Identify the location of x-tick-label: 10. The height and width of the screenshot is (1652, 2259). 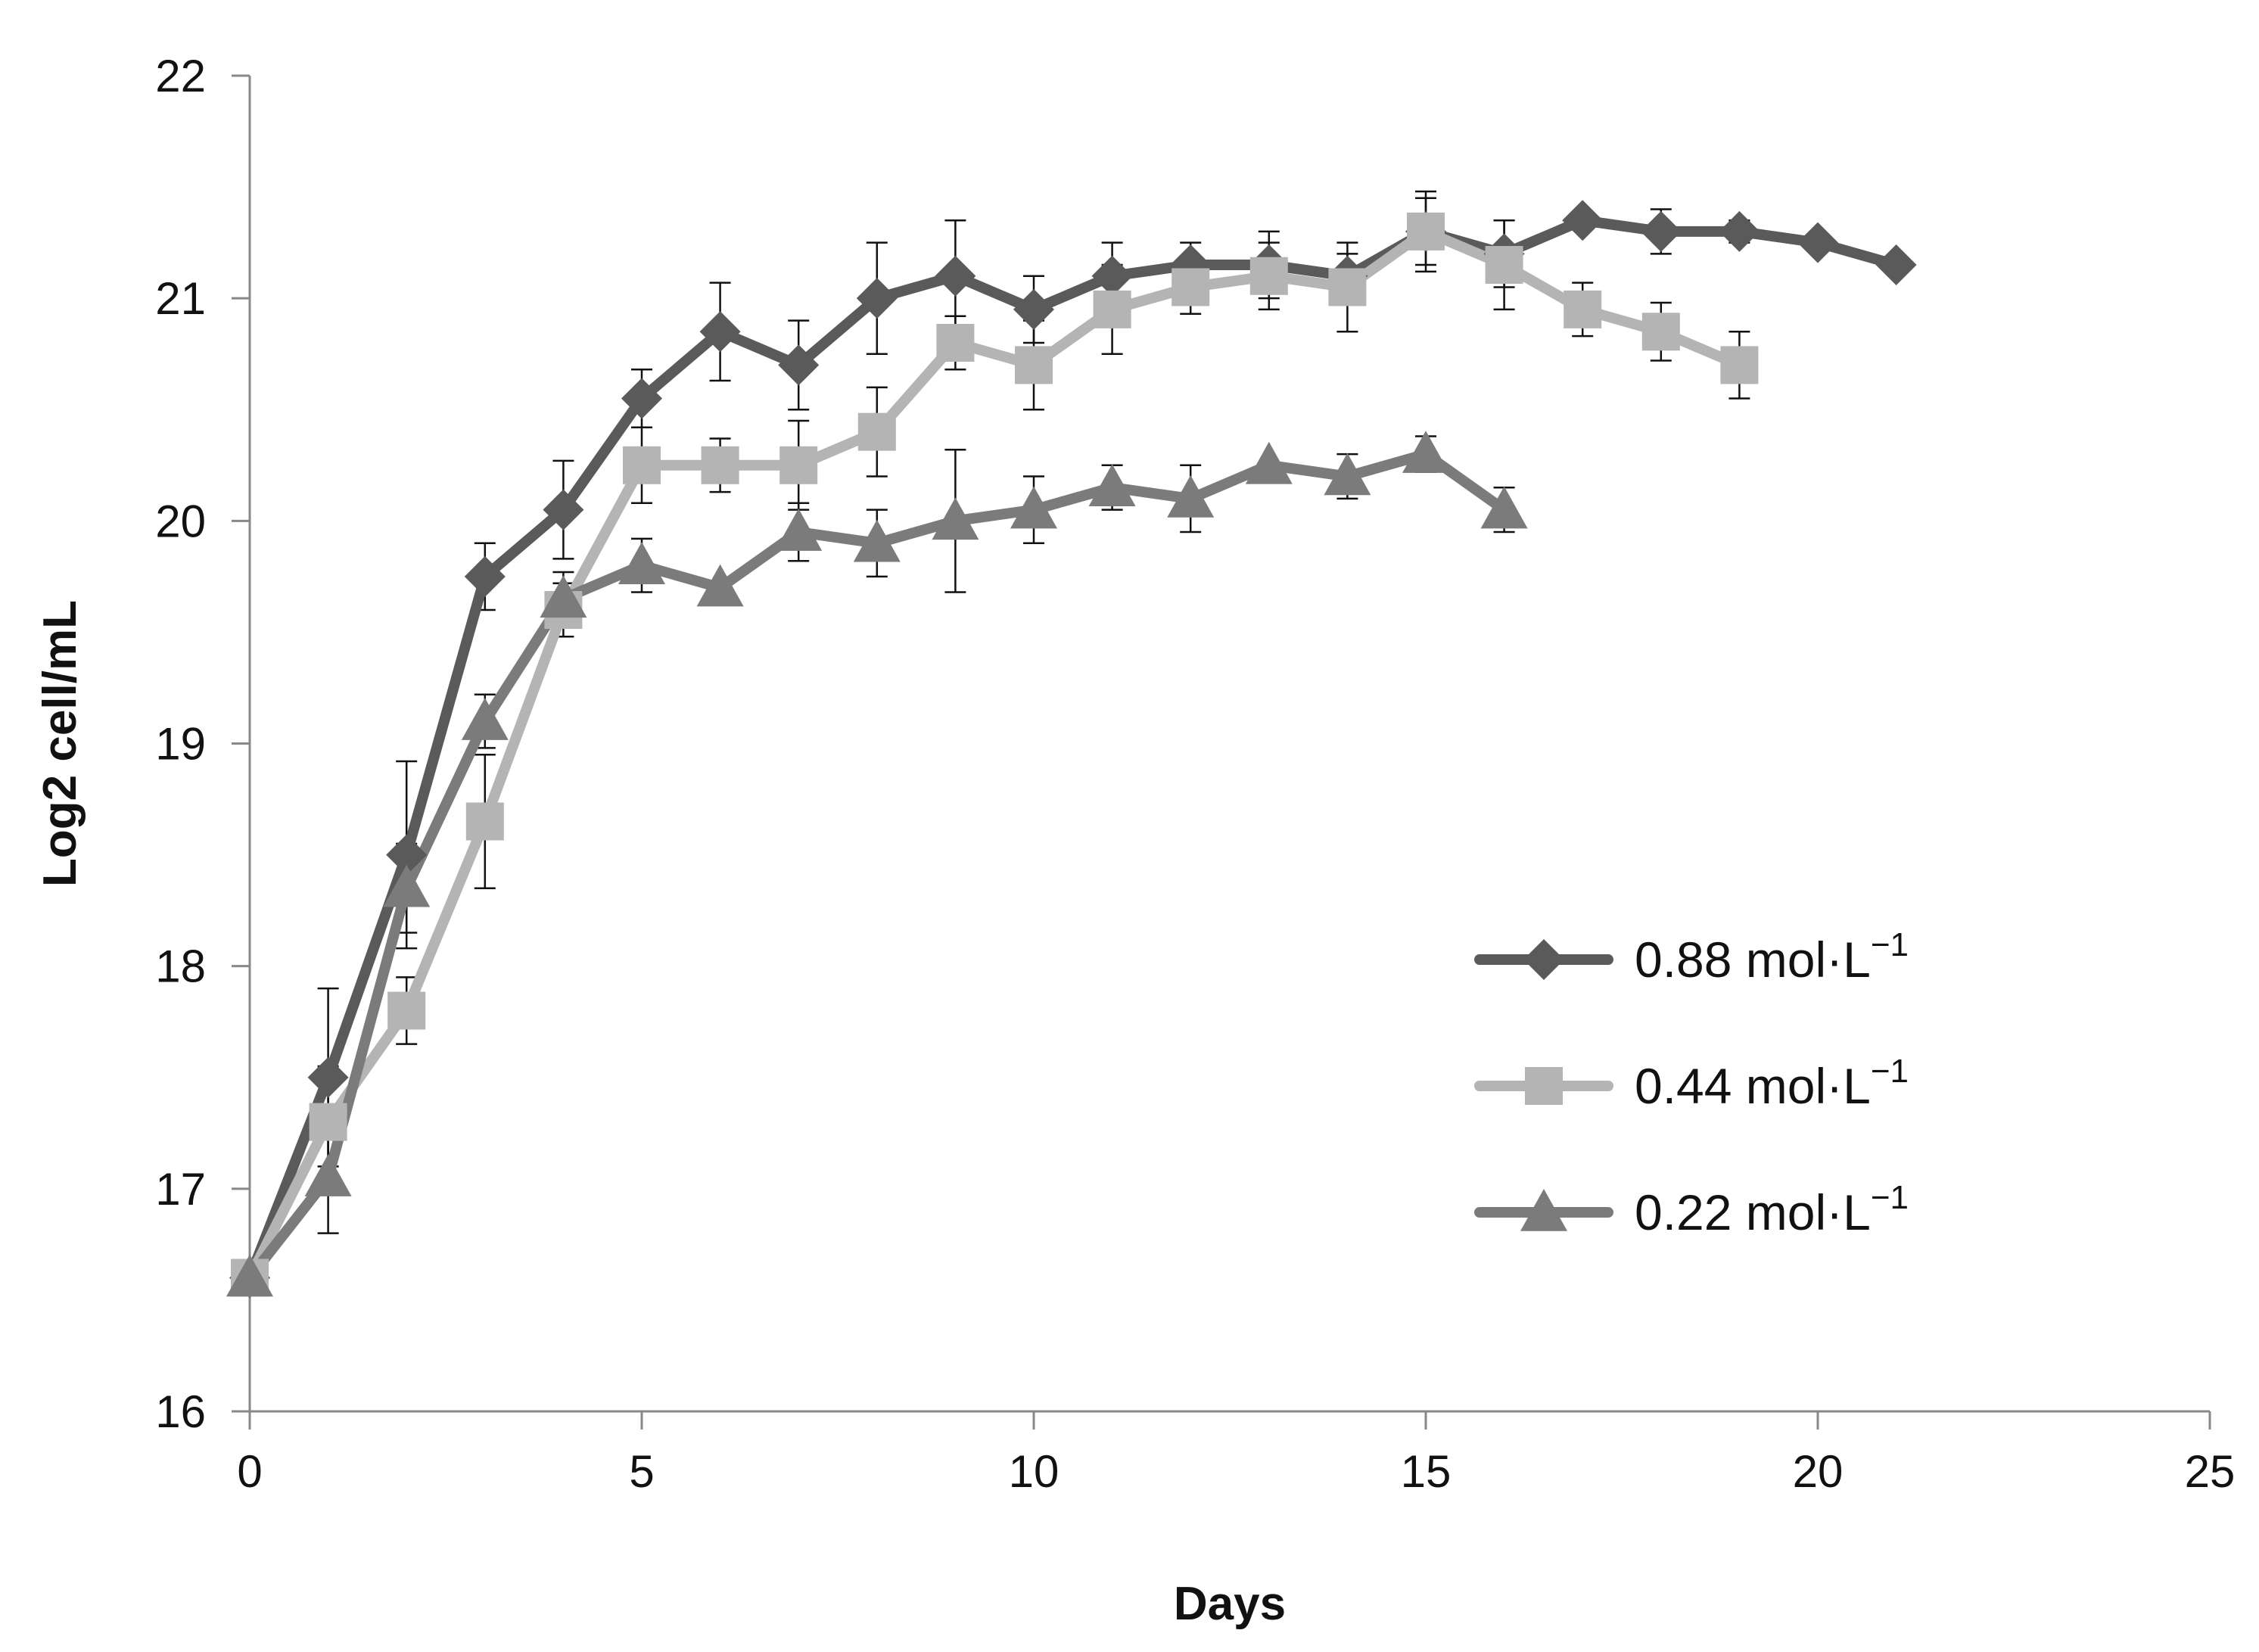
(1034, 1471).